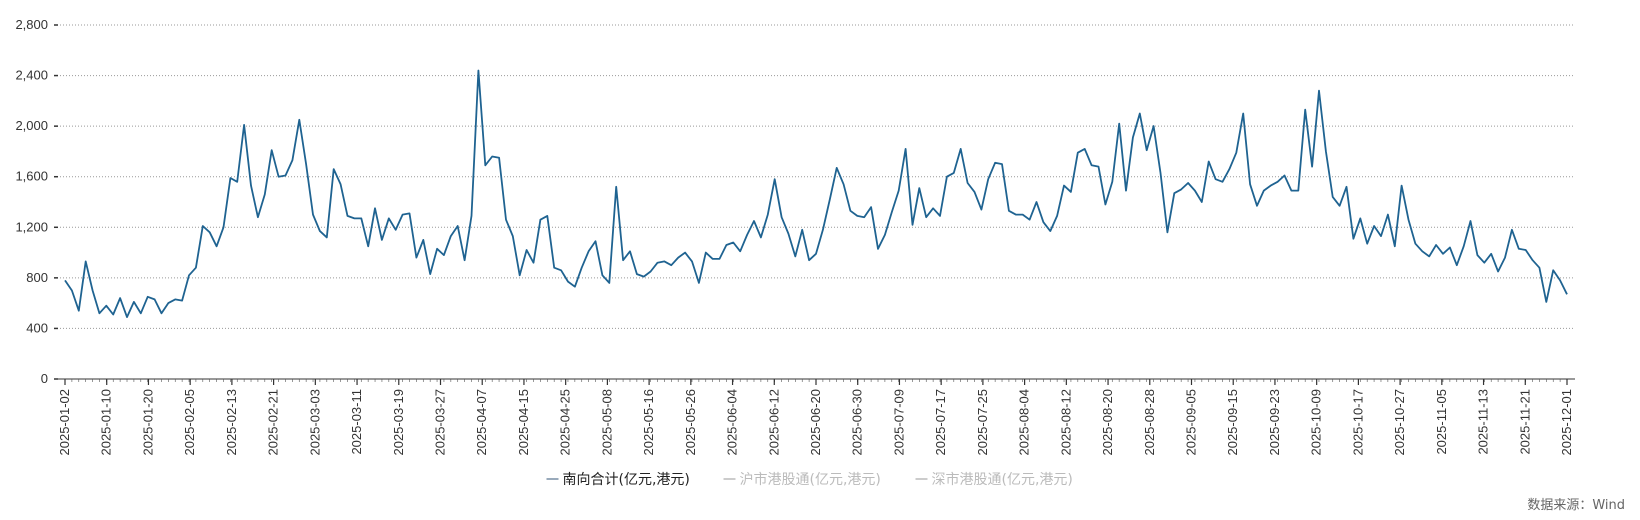 The height and width of the screenshot is (520, 1640). I want to click on legend-label: 深市港股通(亿元,港元), so click(1002, 479).